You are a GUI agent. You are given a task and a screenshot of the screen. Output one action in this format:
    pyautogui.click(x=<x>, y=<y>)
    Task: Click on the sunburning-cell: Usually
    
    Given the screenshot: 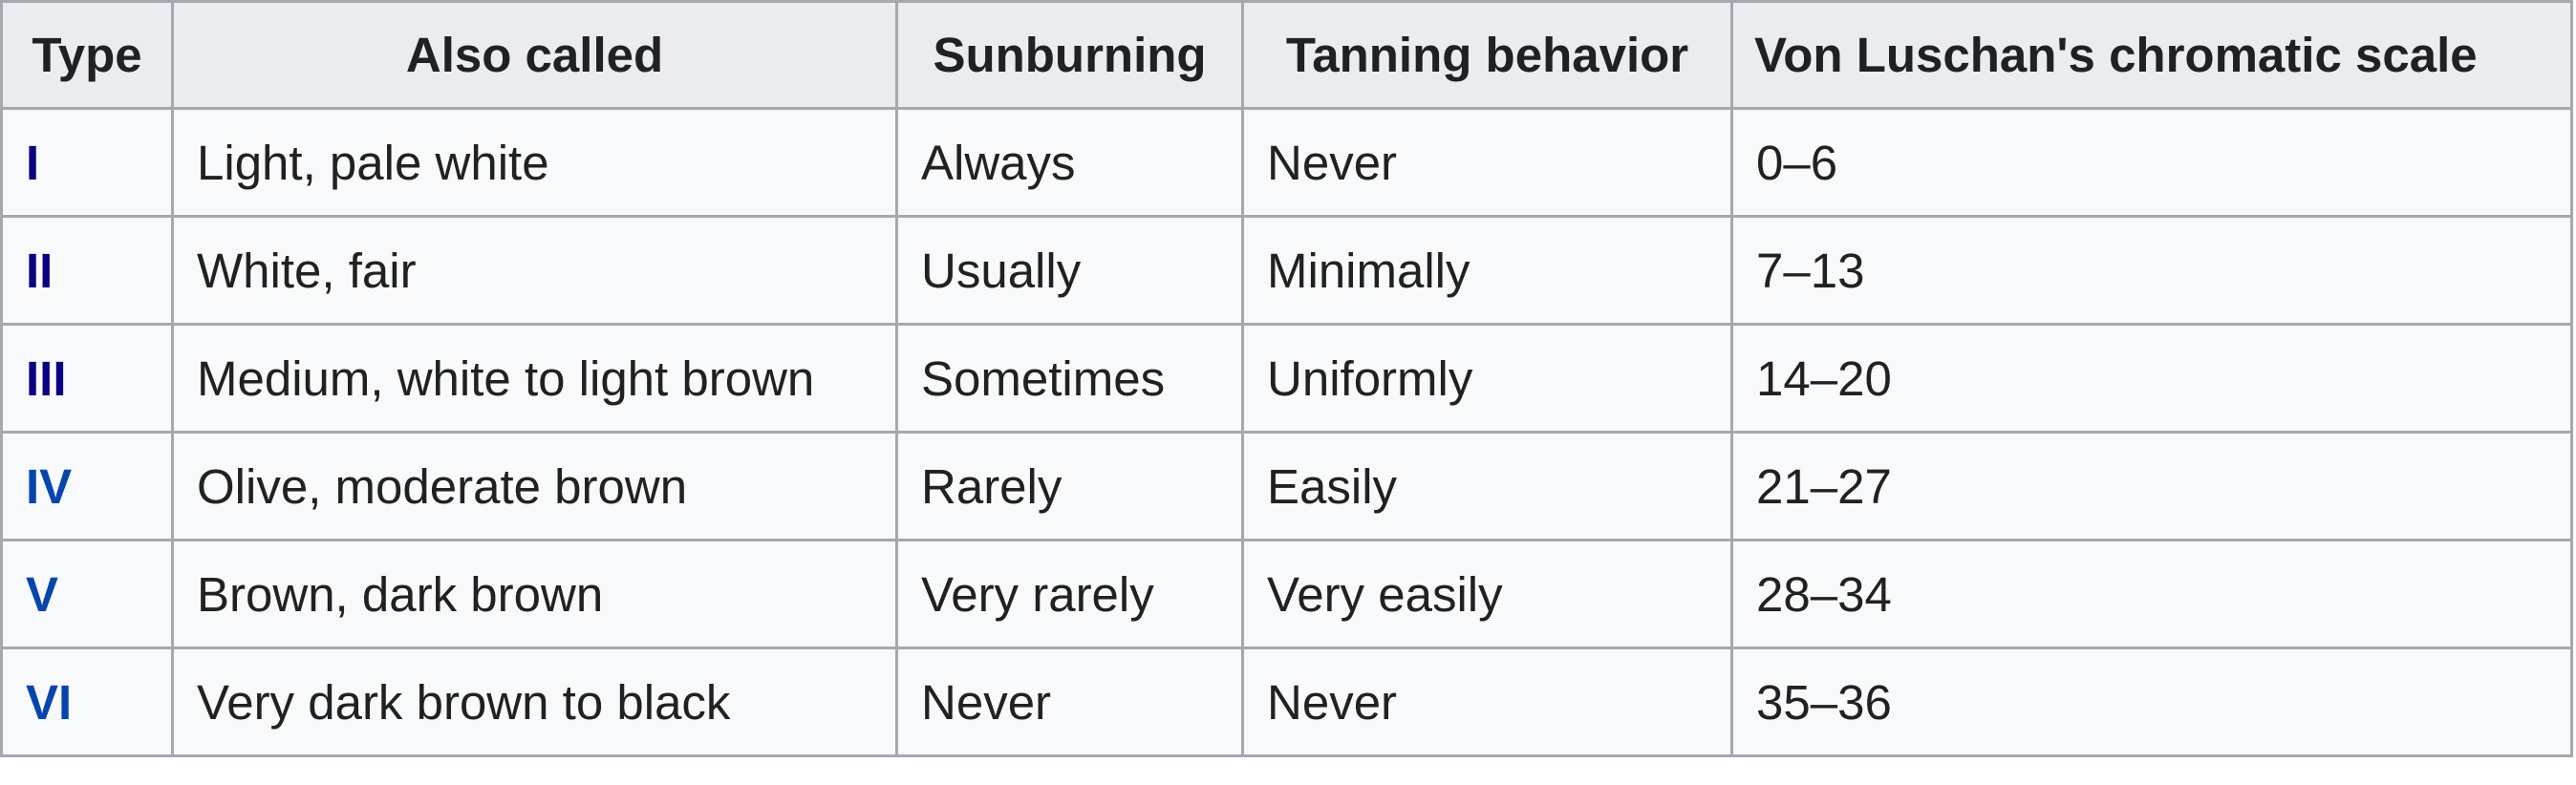 What is the action you would take?
    pyautogui.click(x=1069, y=270)
    